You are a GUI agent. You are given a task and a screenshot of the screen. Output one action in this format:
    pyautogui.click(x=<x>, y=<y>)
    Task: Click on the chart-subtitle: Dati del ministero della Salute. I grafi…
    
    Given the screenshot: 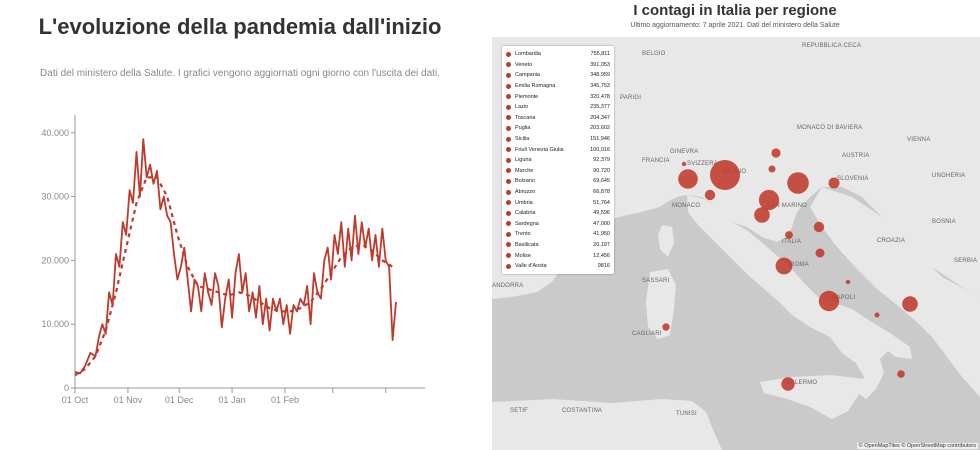 What is the action you would take?
    pyautogui.click(x=240, y=73)
    